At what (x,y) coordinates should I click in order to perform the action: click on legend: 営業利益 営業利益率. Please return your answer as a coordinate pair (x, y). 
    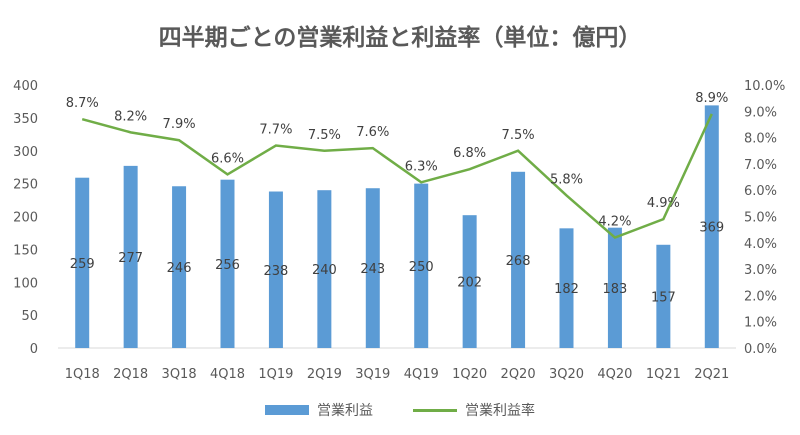
    Looking at the image, I should click on (400, 410).